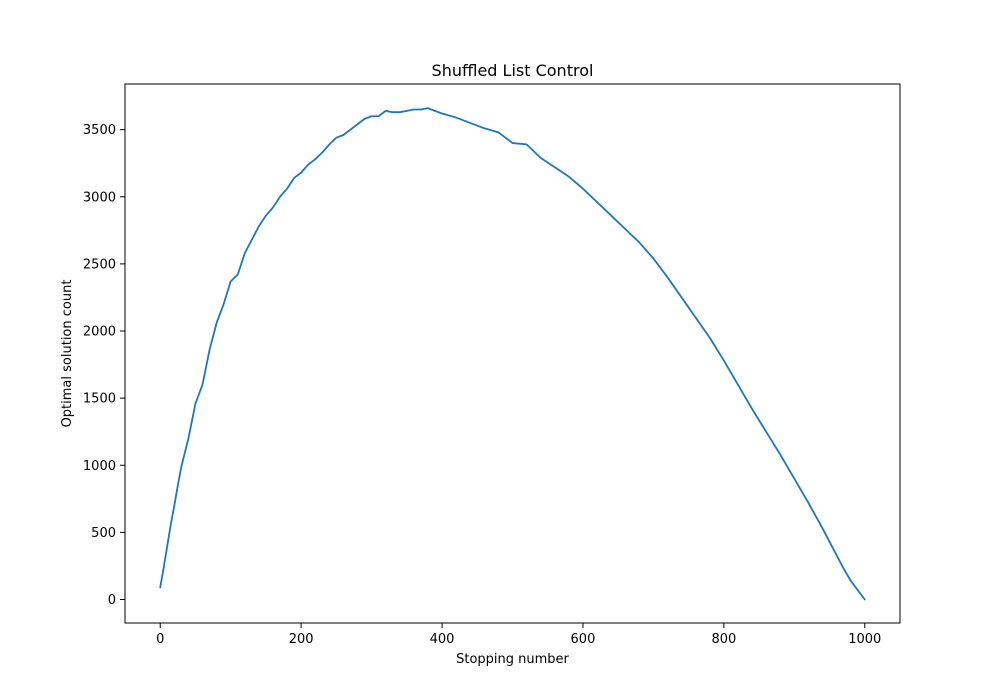 The height and width of the screenshot is (700, 1000). Describe the element at coordinates (99, 466) in the screenshot. I see `y-tick-label: 1000` at that location.